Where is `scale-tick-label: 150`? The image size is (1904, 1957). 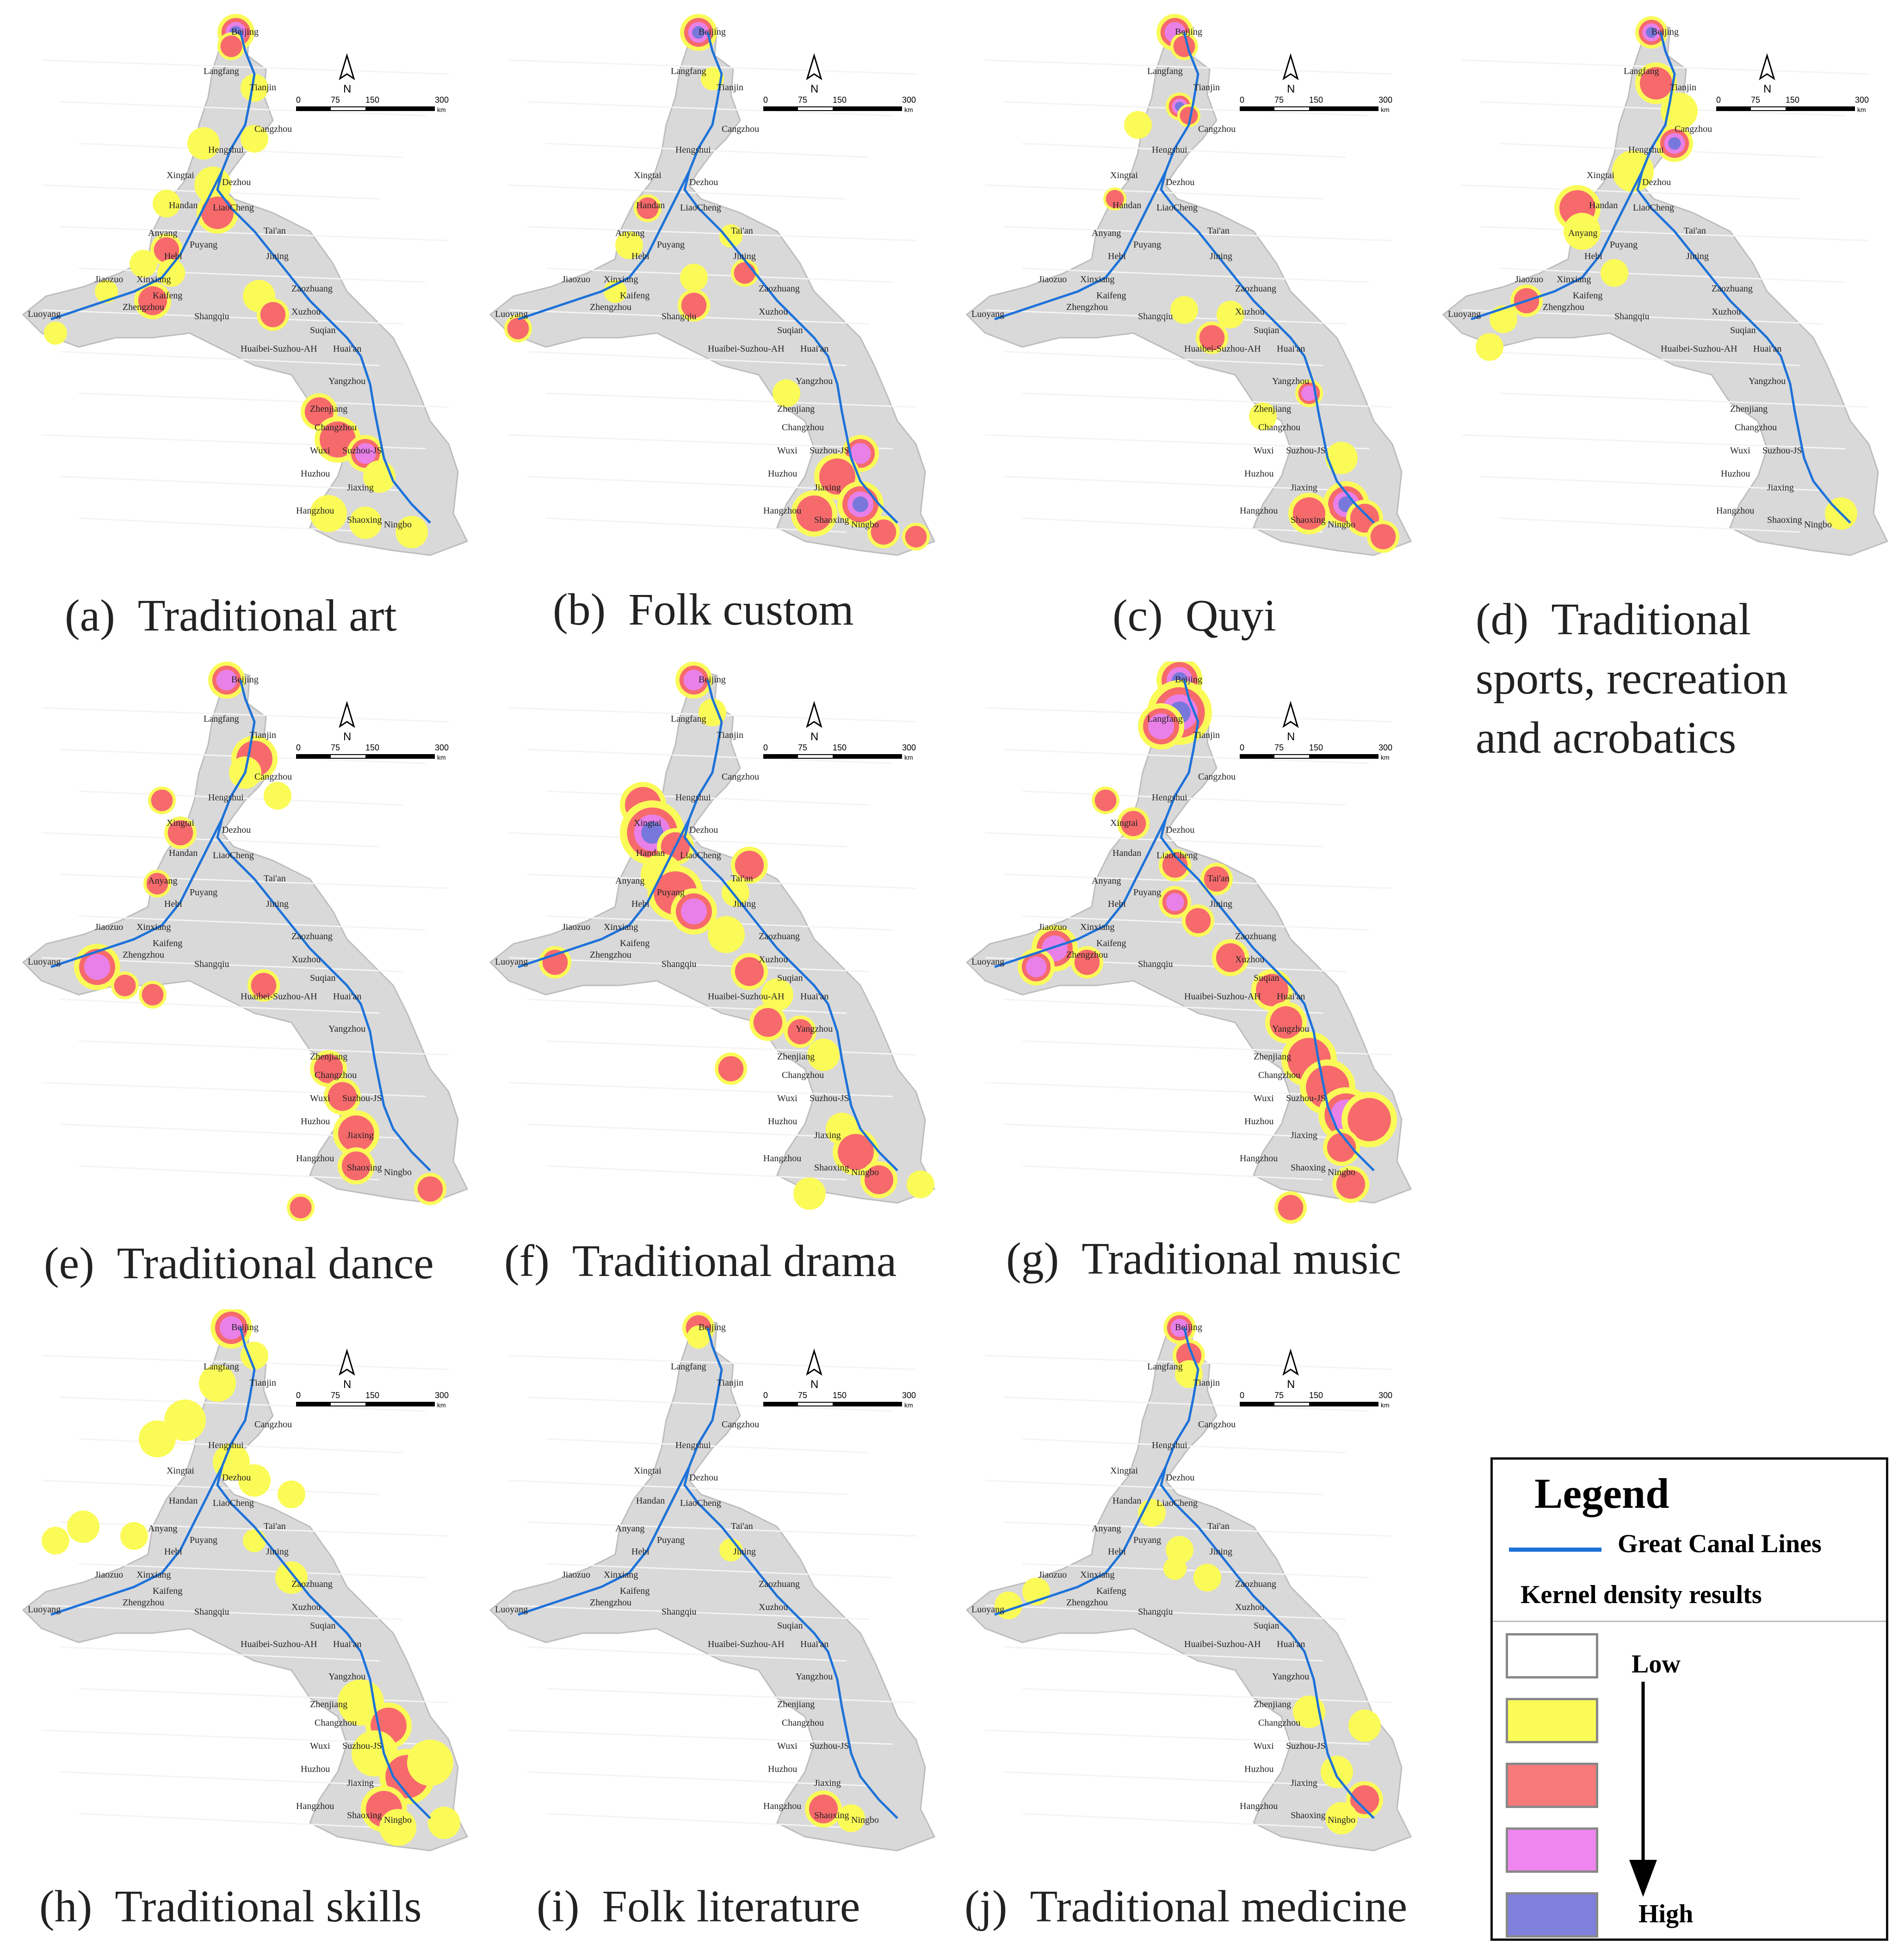 scale-tick-label: 150 is located at coordinates (372, 100).